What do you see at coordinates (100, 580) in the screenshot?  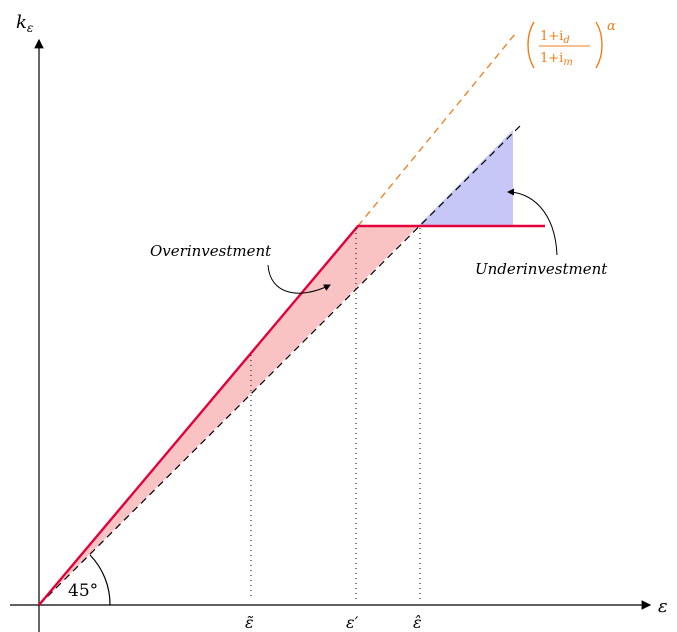 I see `angle-arc` at bounding box center [100, 580].